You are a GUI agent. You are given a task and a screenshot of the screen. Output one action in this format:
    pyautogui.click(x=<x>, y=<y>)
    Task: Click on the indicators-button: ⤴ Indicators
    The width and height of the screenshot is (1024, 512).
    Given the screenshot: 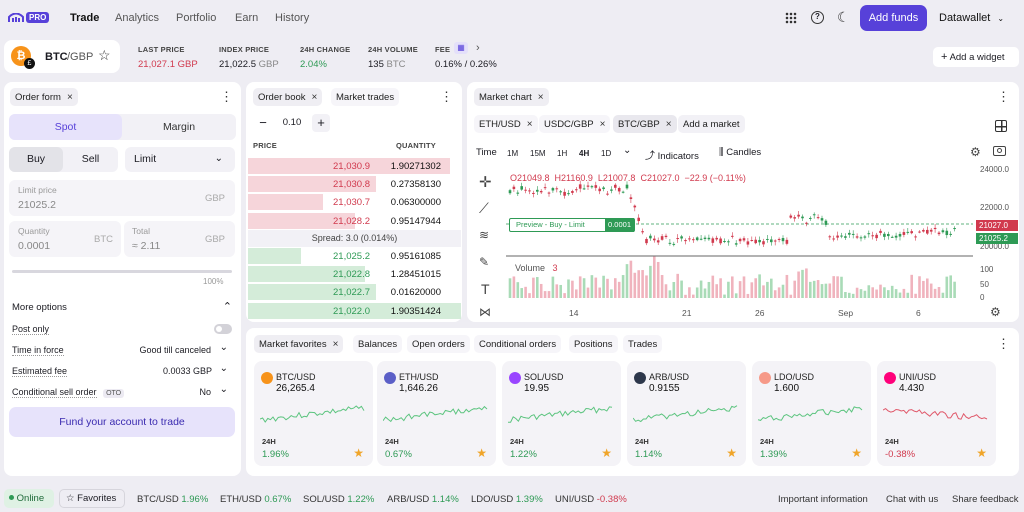 What is the action you would take?
    pyautogui.click(x=672, y=156)
    